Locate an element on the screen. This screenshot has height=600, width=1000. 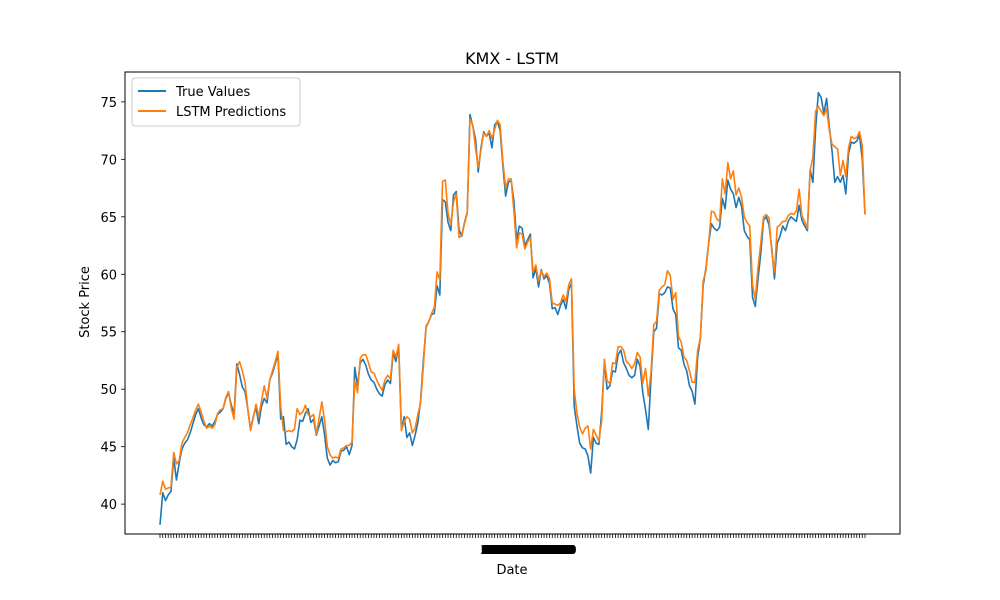
y-tick-label: 40 is located at coordinates (108, 505).